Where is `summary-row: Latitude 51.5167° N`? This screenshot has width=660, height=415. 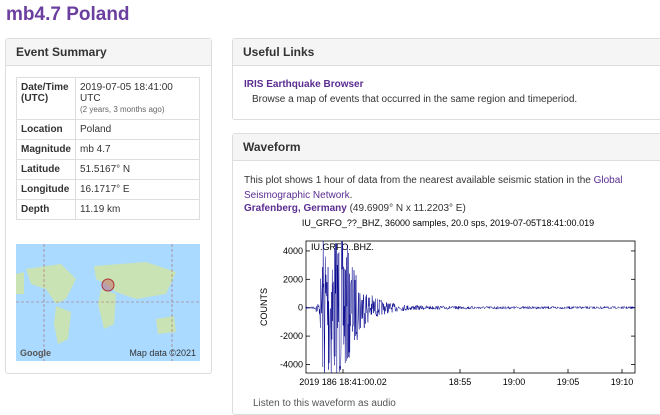 summary-row: Latitude 51.5167° N is located at coordinates (108, 169).